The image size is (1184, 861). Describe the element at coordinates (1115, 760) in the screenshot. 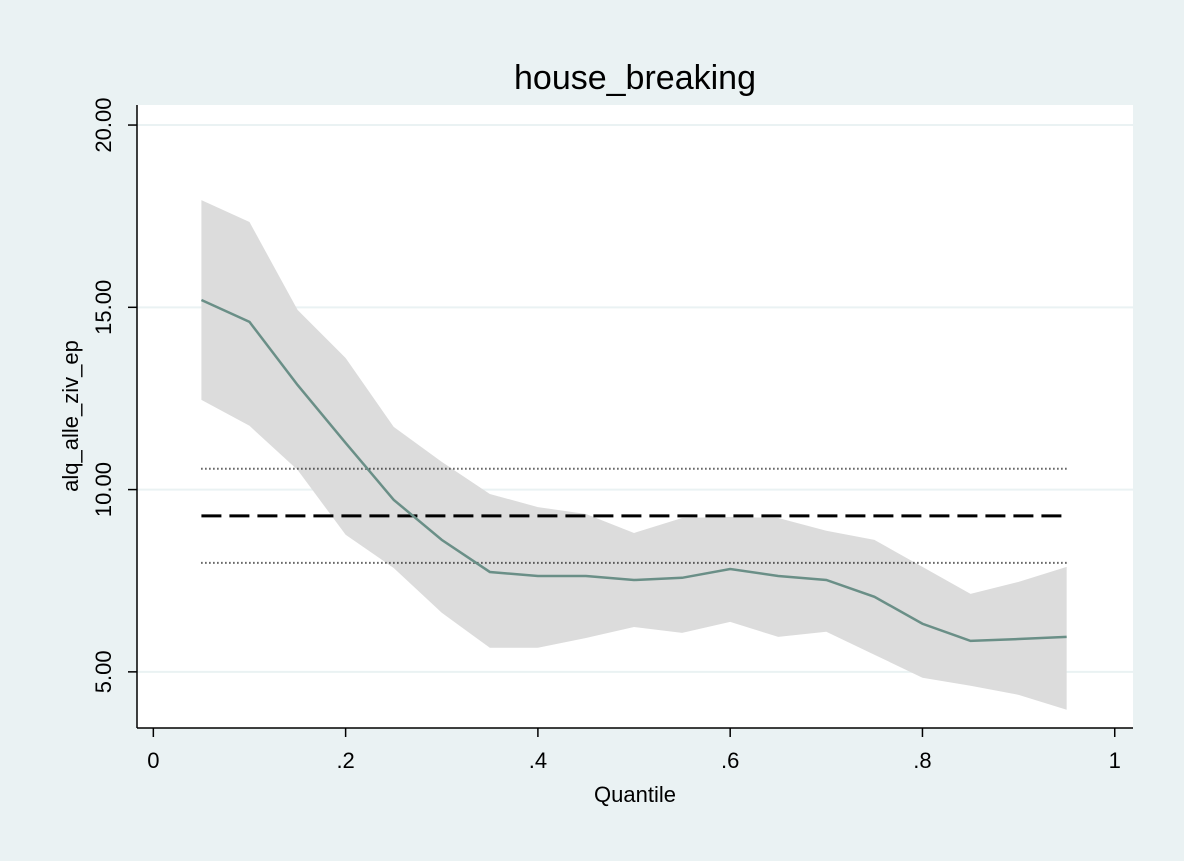

I see `x-tick-label: 1` at that location.